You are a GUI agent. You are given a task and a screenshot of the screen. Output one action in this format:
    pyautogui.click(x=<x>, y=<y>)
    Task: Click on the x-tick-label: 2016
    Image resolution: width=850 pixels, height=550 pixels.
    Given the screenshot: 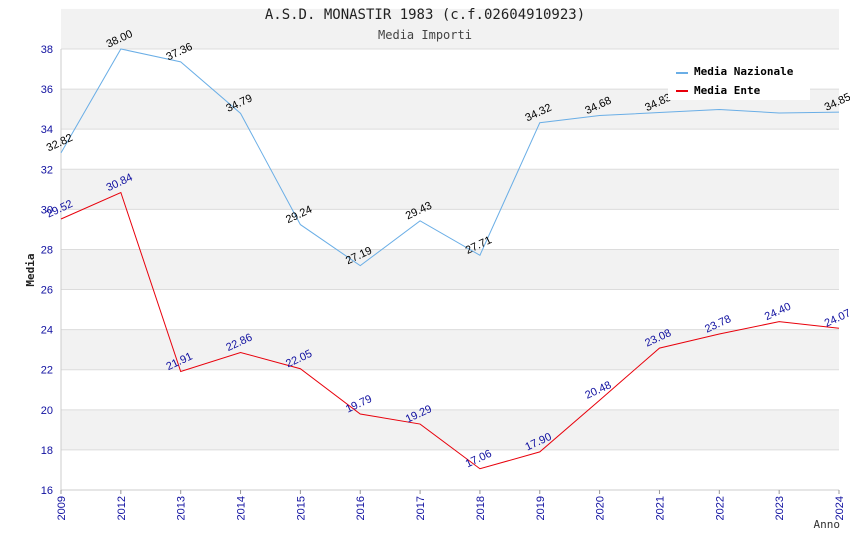 What is the action you would take?
    pyautogui.click(x=361, y=508)
    